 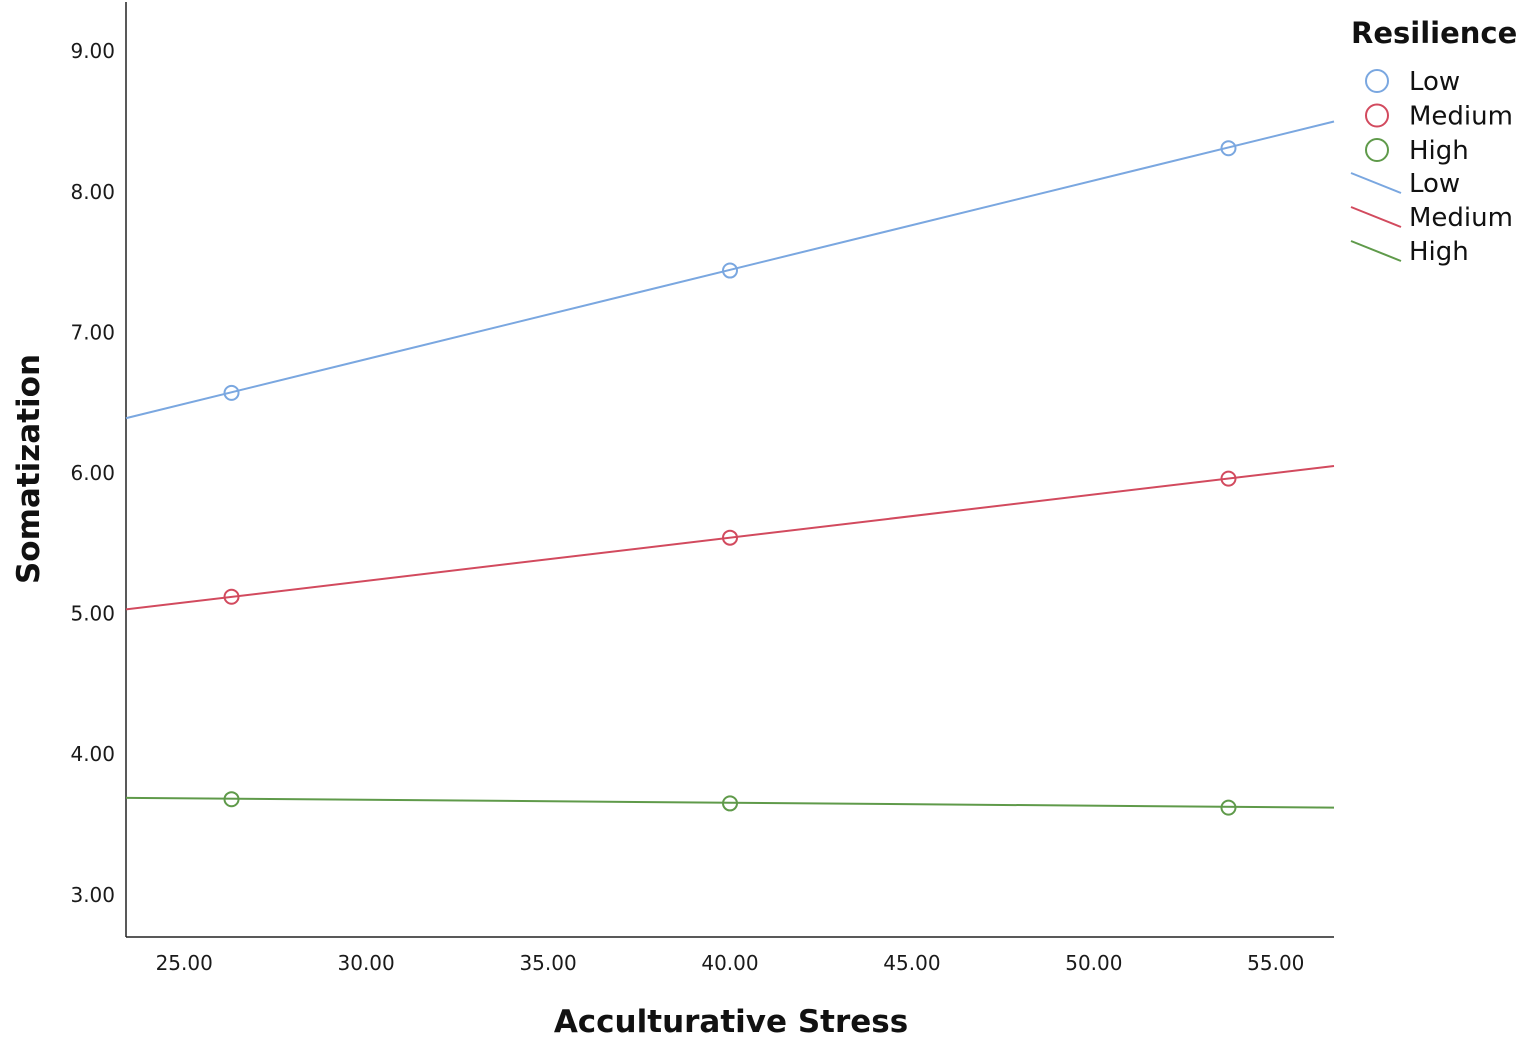 What do you see at coordinates (1434, 33) in the screenshot?
I see `legend-title: Resilience` at bounding box center [1434, 33].